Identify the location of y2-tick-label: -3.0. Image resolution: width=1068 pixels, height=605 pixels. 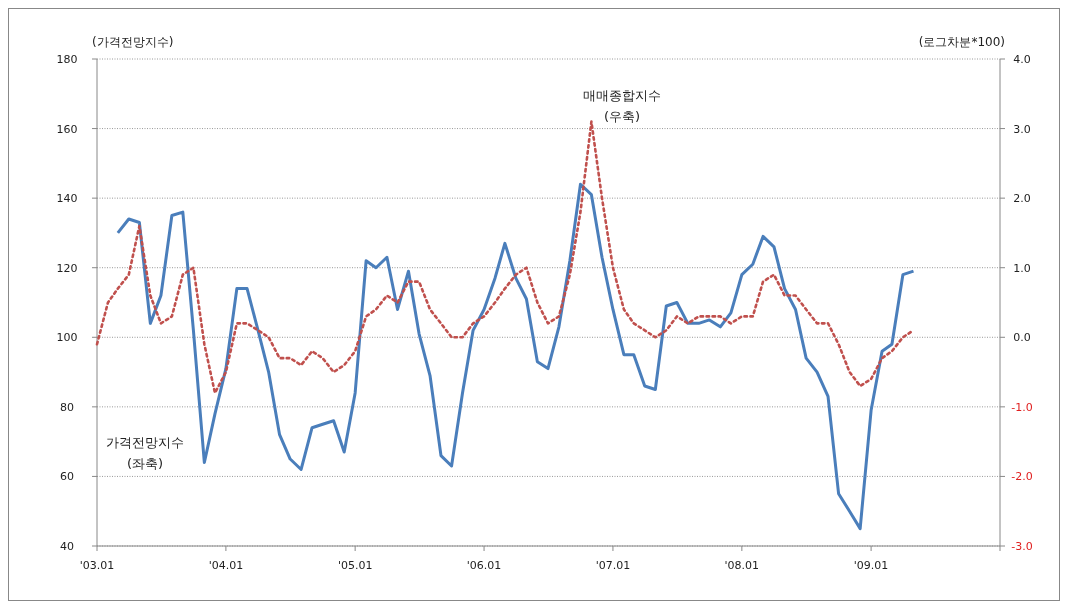
(1022, 546).